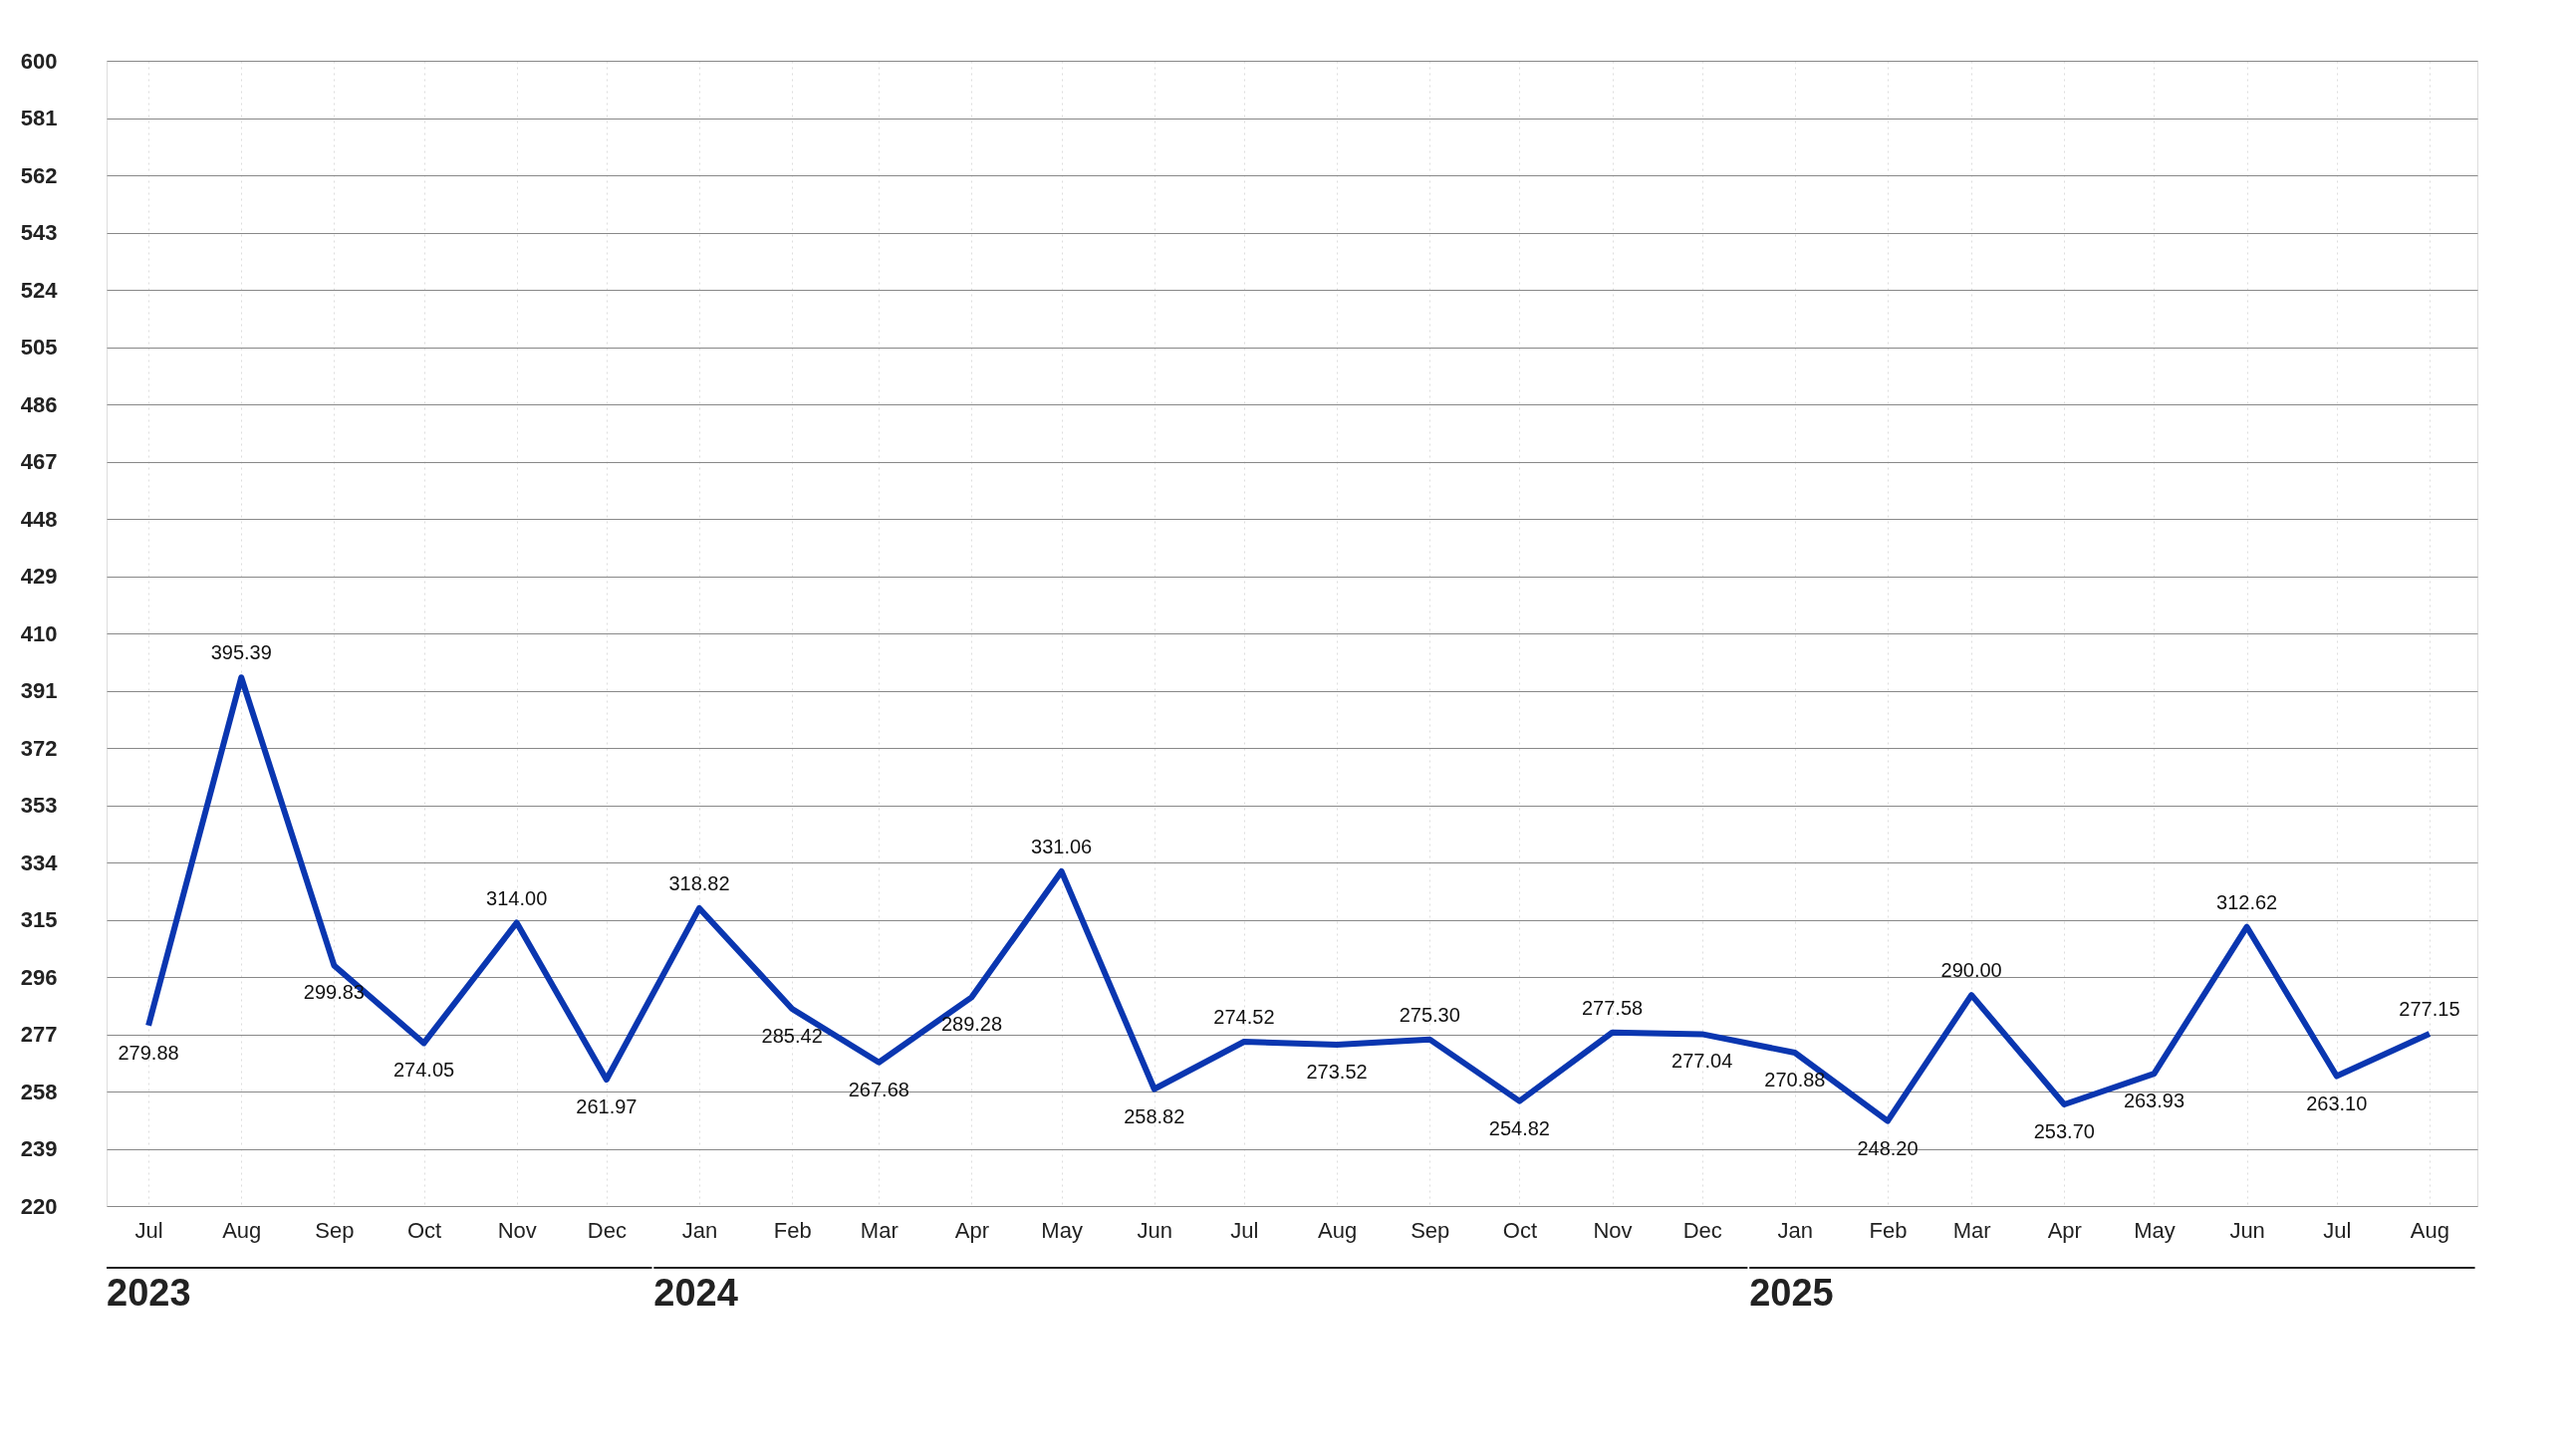 The height and width of the screenshot is (1456, 2567). What do you see at coordinates (39, 347) in the screenshot?
I see `y-tick-label: 505` at bounding box center [39, 347].